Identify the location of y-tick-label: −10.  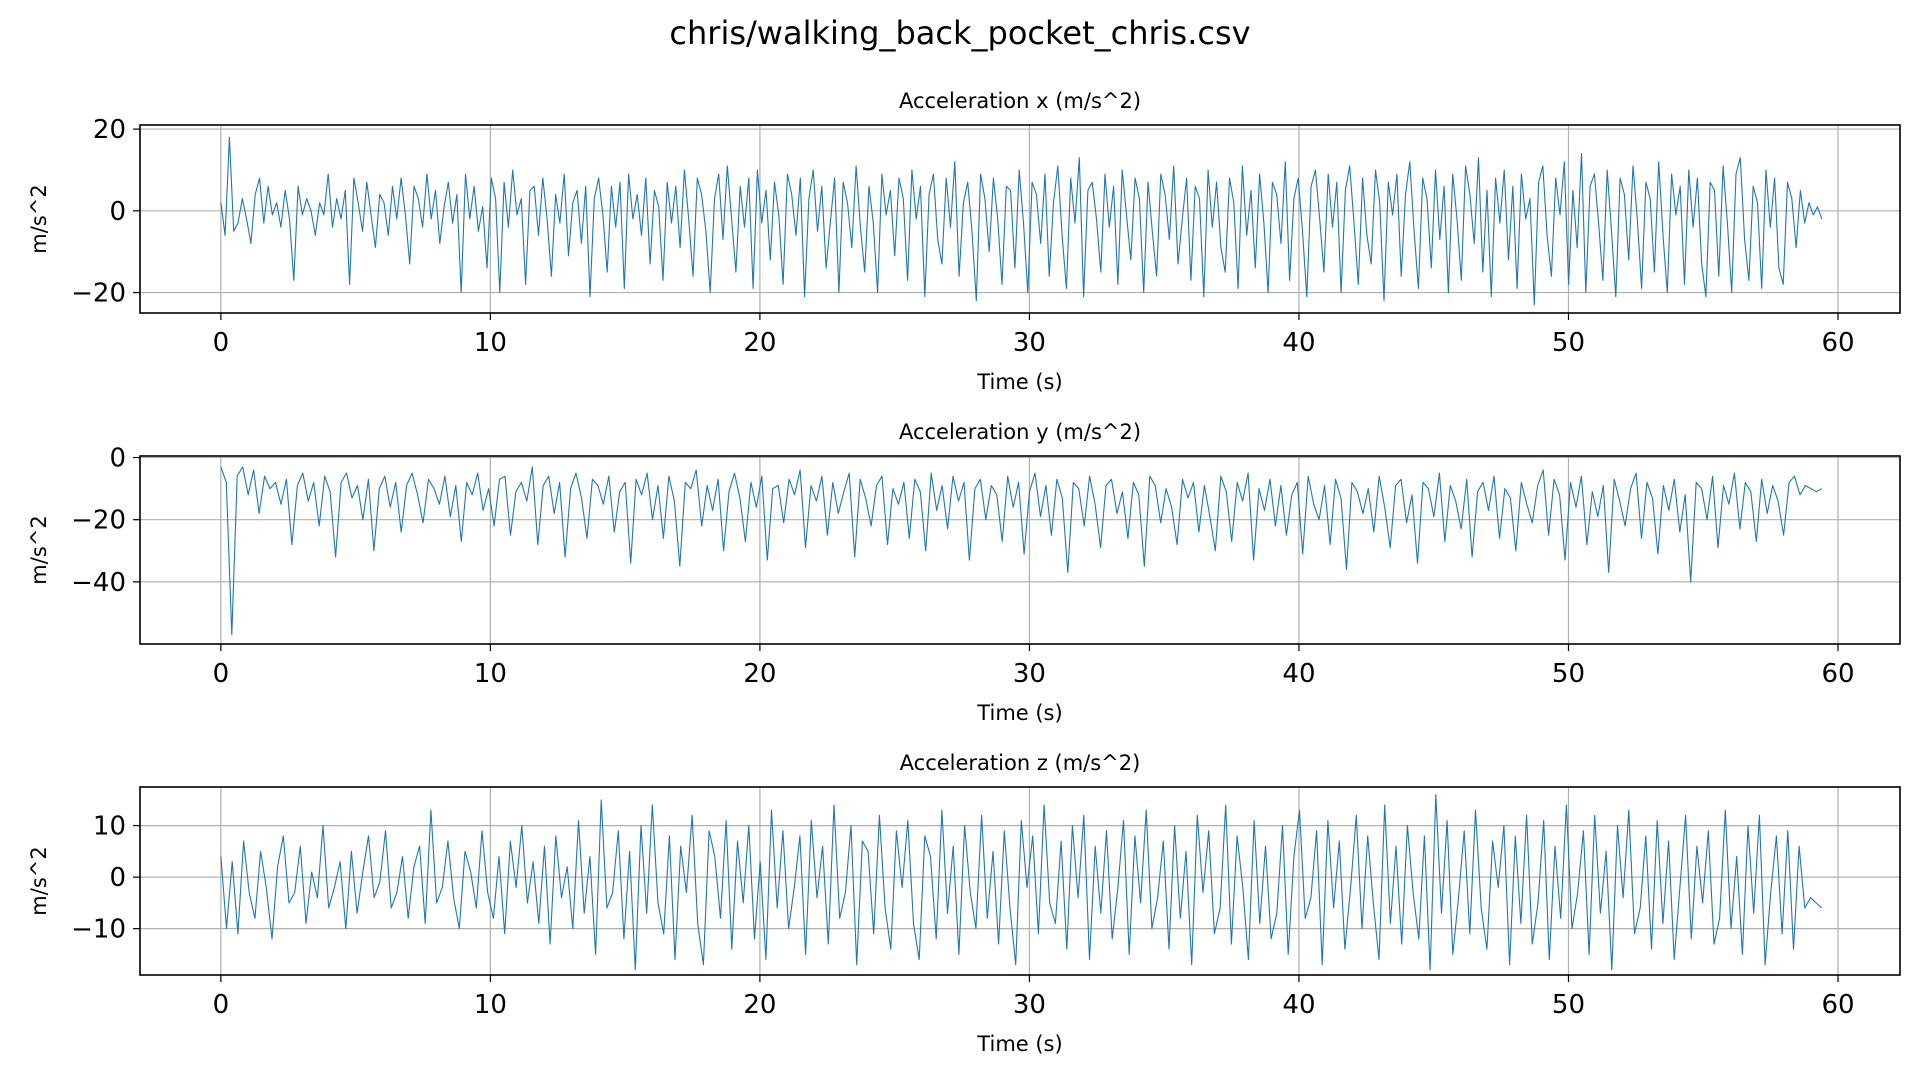
(98, 930).